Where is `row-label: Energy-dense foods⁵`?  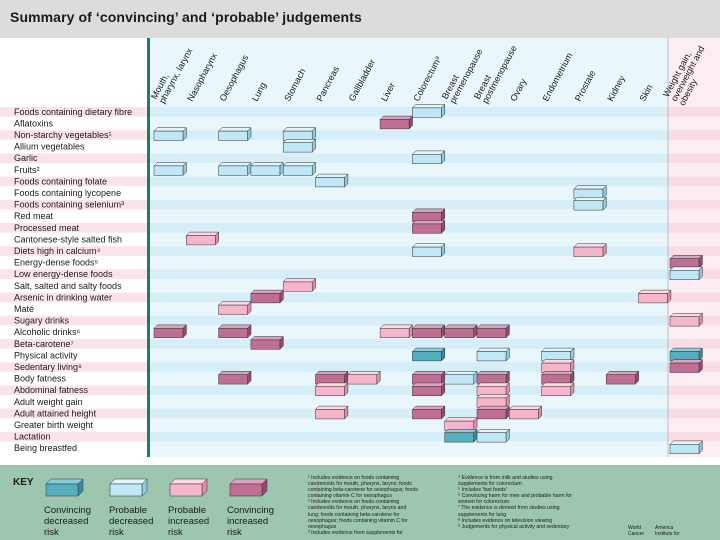 row-label: Energy-dense foods⁵ is located at coordinates (56, 263).